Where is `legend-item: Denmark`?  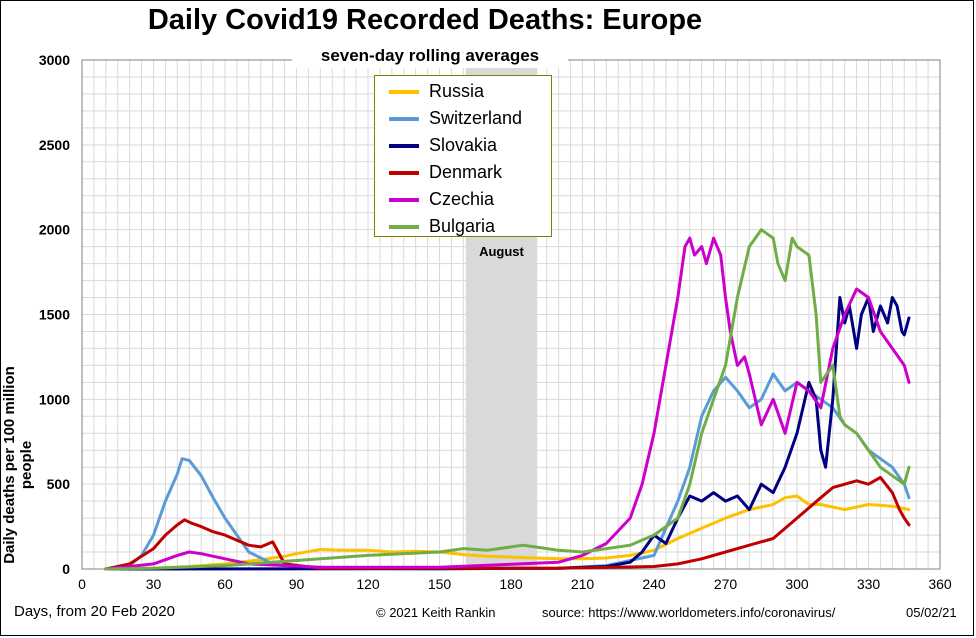
legend-item: Denmark is located at coordinates (463, 172).